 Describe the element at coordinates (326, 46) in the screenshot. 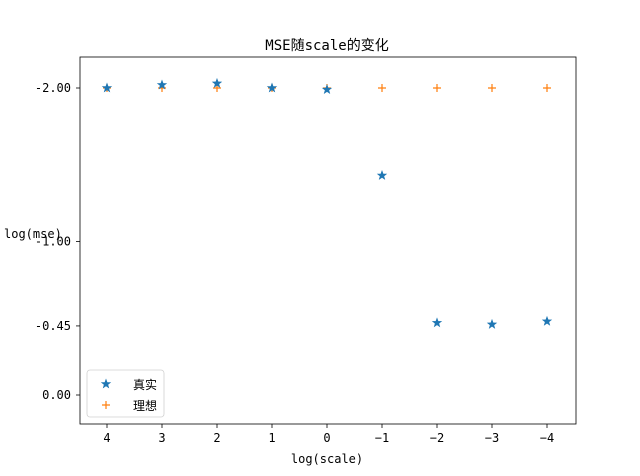

I see `chart-title: MSE随scale的变化` at that location.